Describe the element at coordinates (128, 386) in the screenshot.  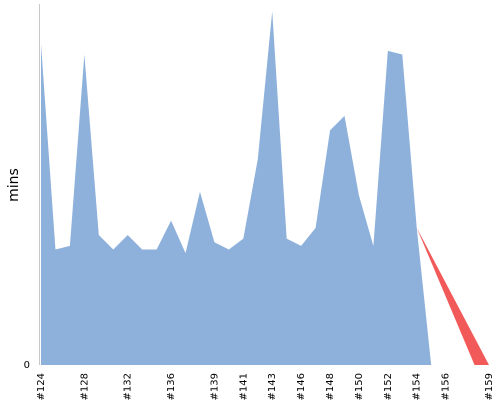
I see `x-tick-label: #132` at that location.